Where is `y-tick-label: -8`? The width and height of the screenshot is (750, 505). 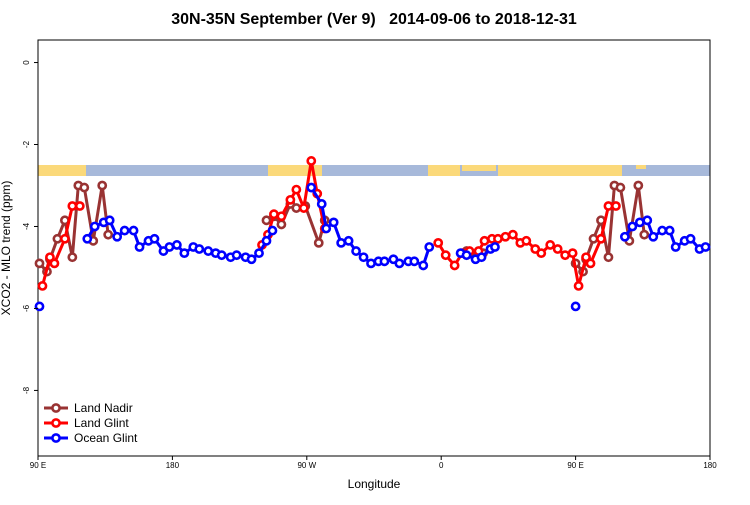
y-tick-label: -8 is located at coordinates (26, 390).